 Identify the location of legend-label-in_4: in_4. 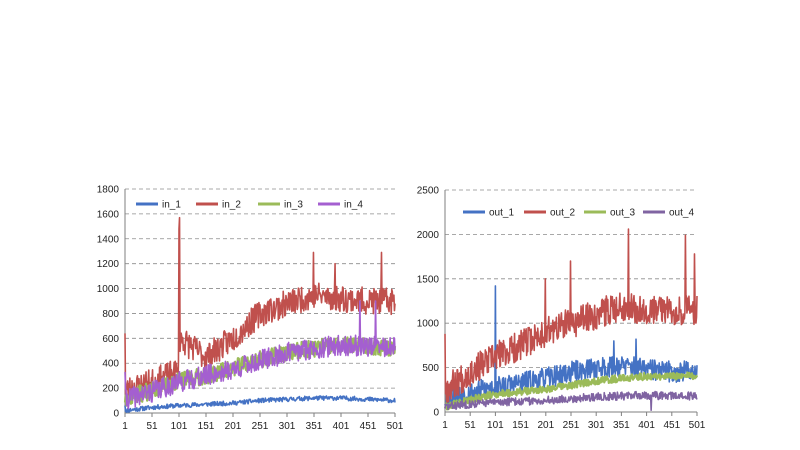
(353, 205).